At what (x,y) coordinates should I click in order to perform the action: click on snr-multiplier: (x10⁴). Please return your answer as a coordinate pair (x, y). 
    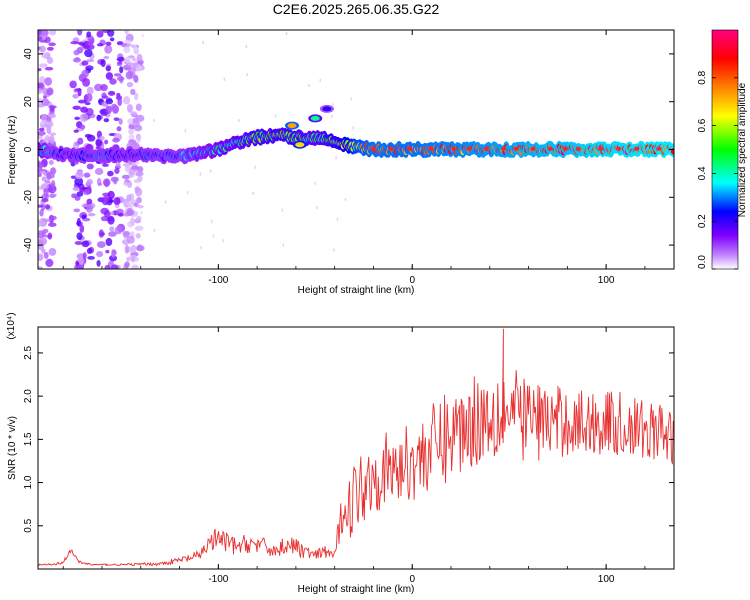
    Looking at the image, I should click on (11, 325).